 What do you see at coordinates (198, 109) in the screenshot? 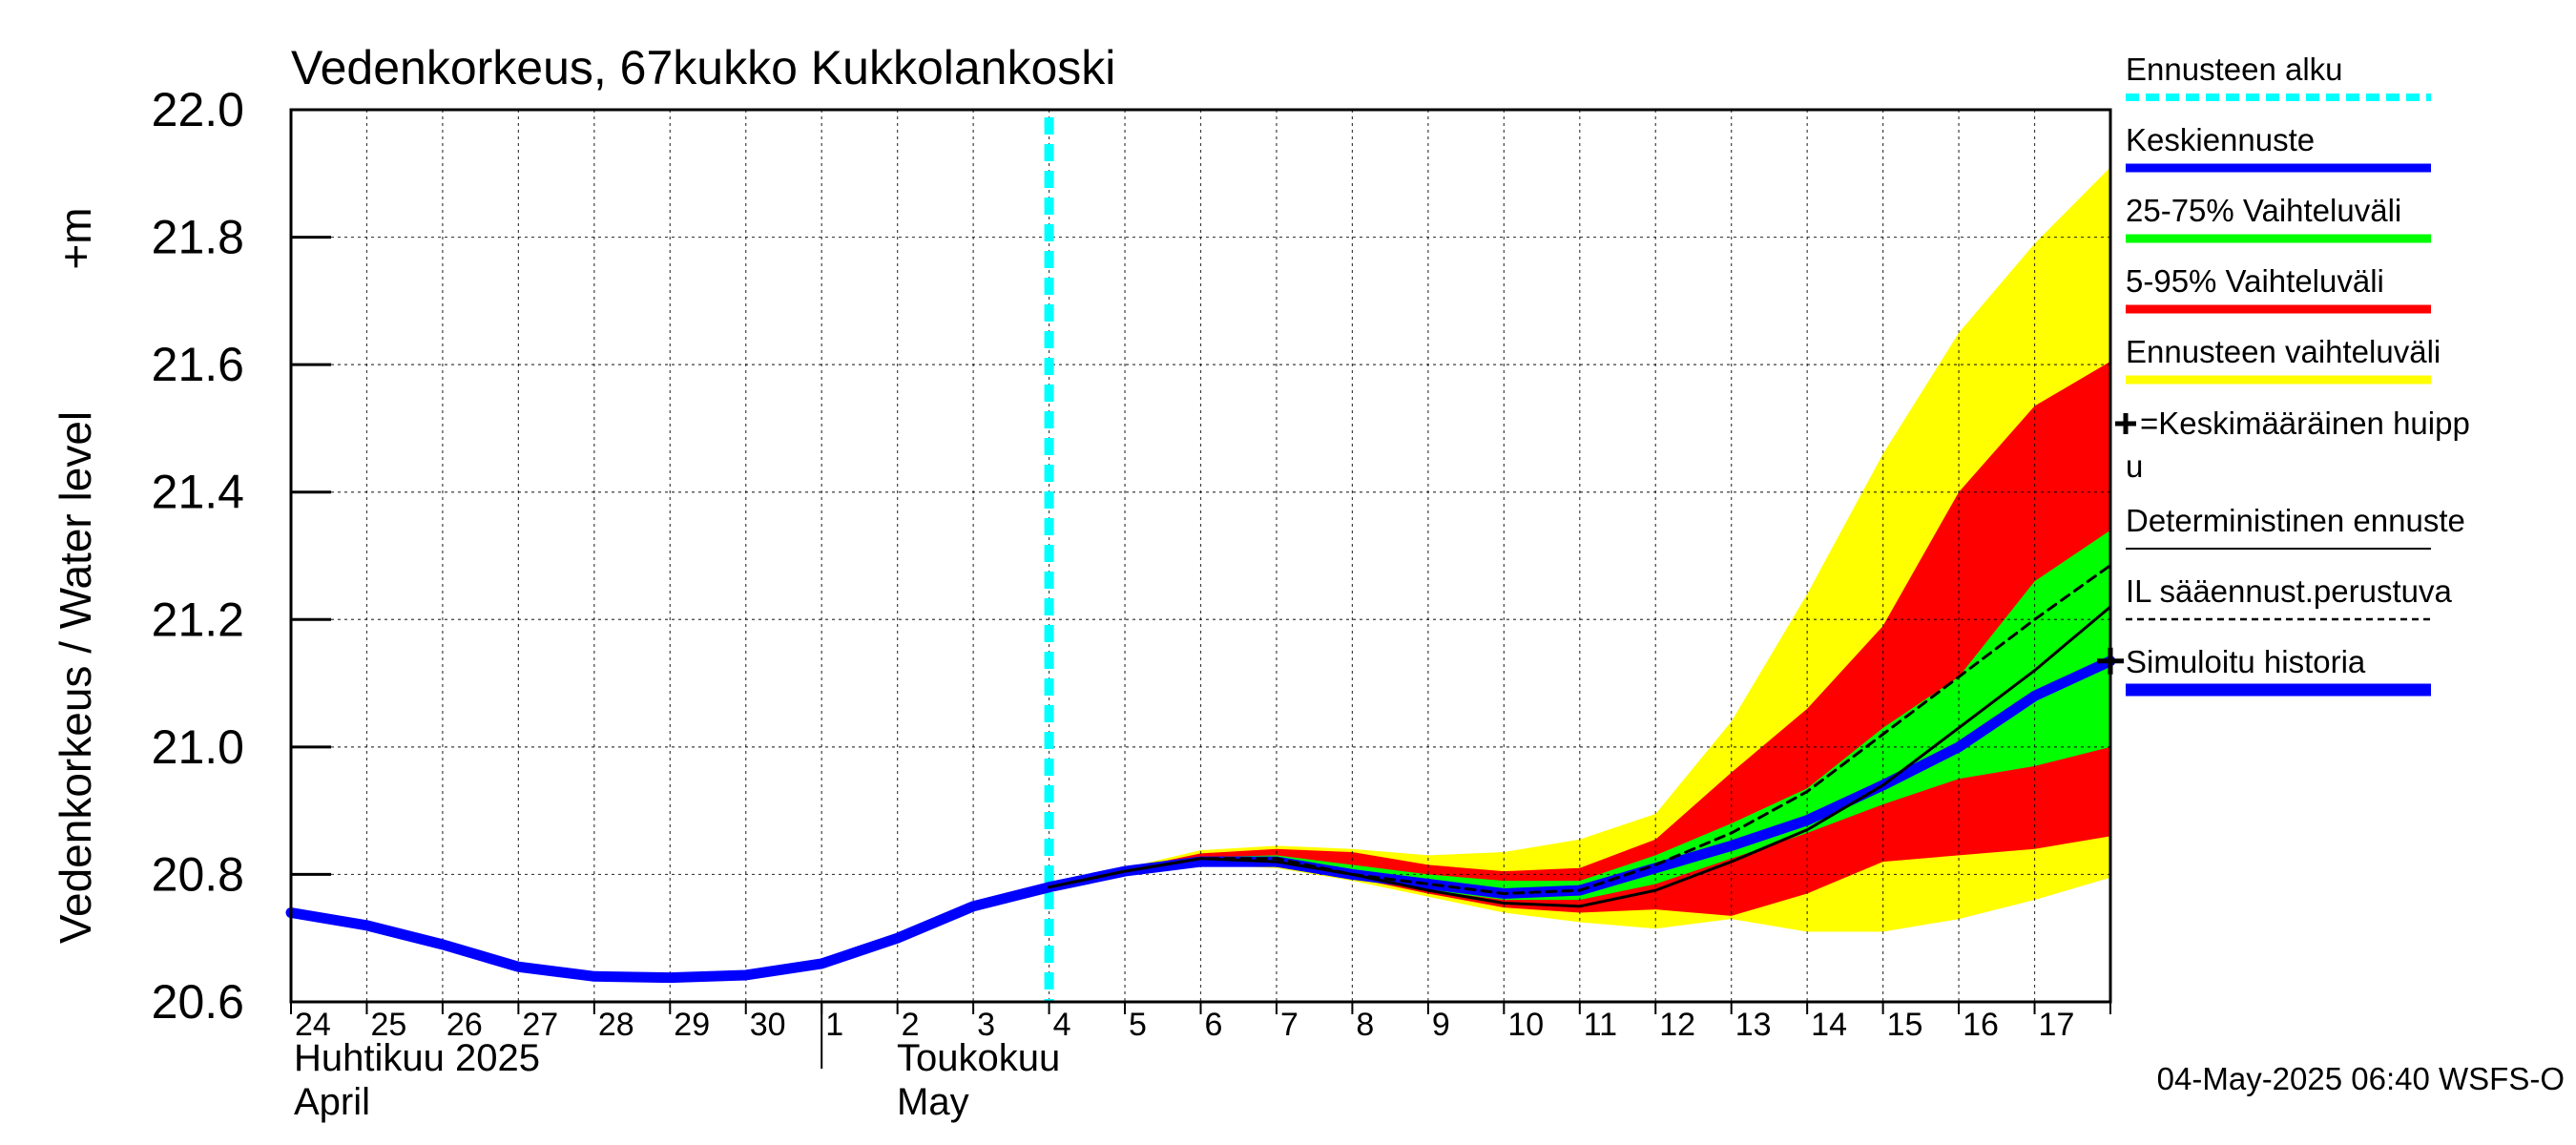
I see `y-tick-label: 22.0` at bounding box center [198, 109].